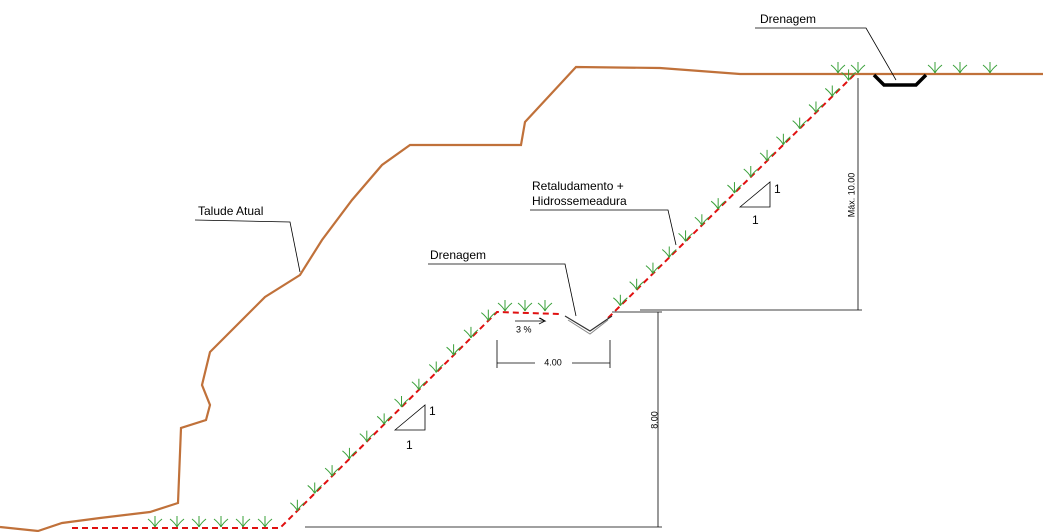 The height and width of the screenshot is (532, 1043). I want to click on label: Retaludamento +, so click(578, 186).